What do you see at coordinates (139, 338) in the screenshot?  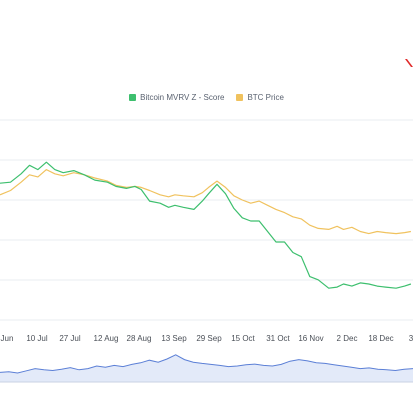 I see `x-tick-label-4: 28 Aug` at bounding box center [139, 338].